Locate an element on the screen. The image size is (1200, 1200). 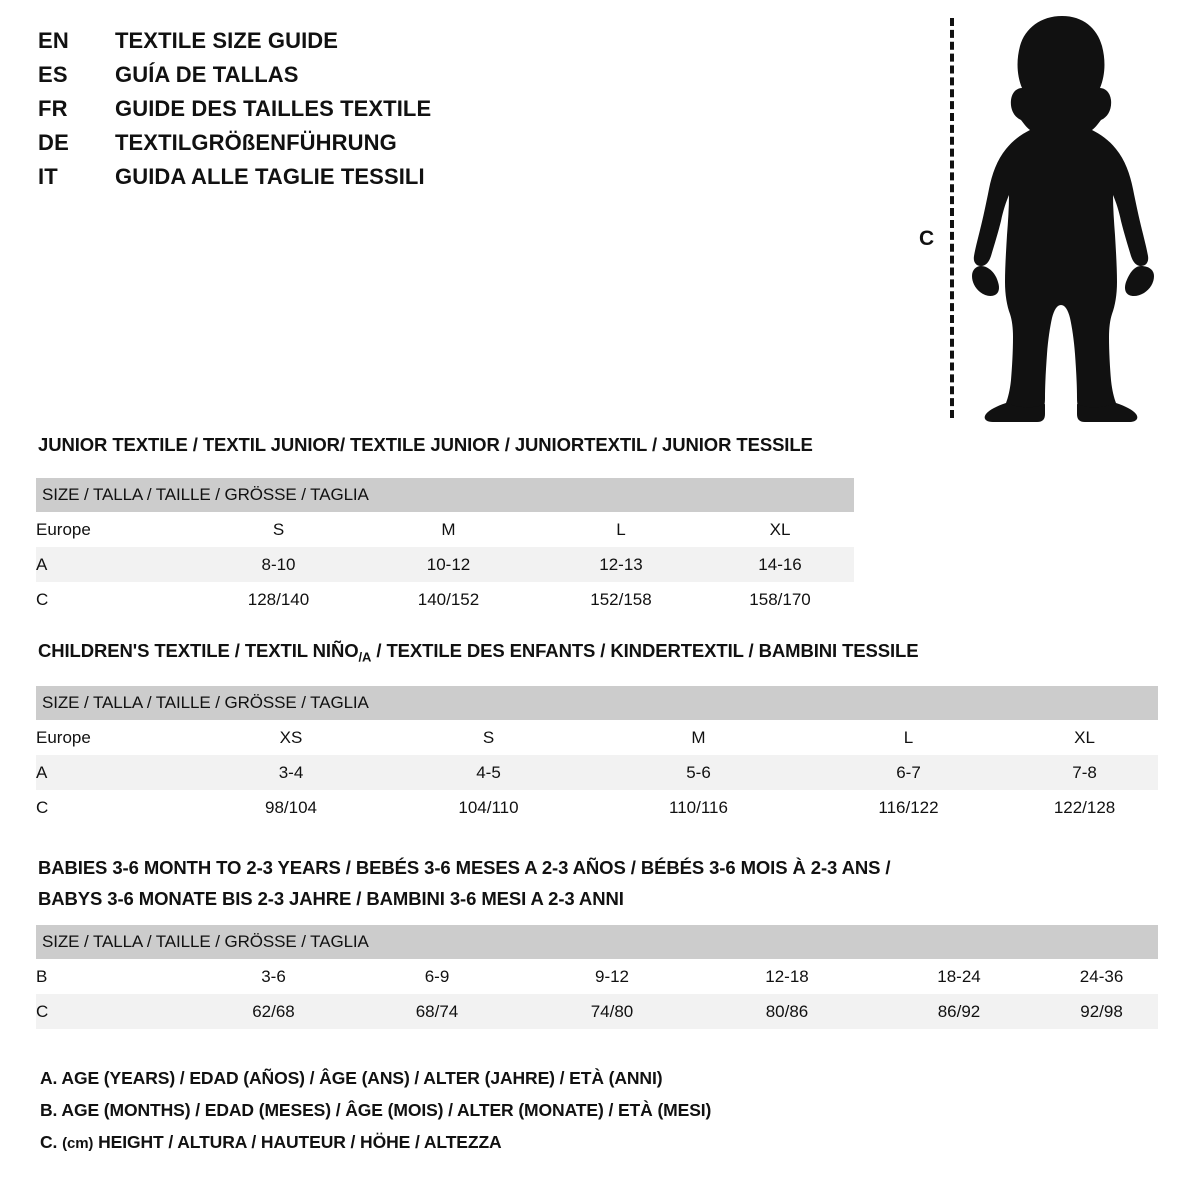
junior-header-row: Europe S M L XL is located at coordinates (445, 529).